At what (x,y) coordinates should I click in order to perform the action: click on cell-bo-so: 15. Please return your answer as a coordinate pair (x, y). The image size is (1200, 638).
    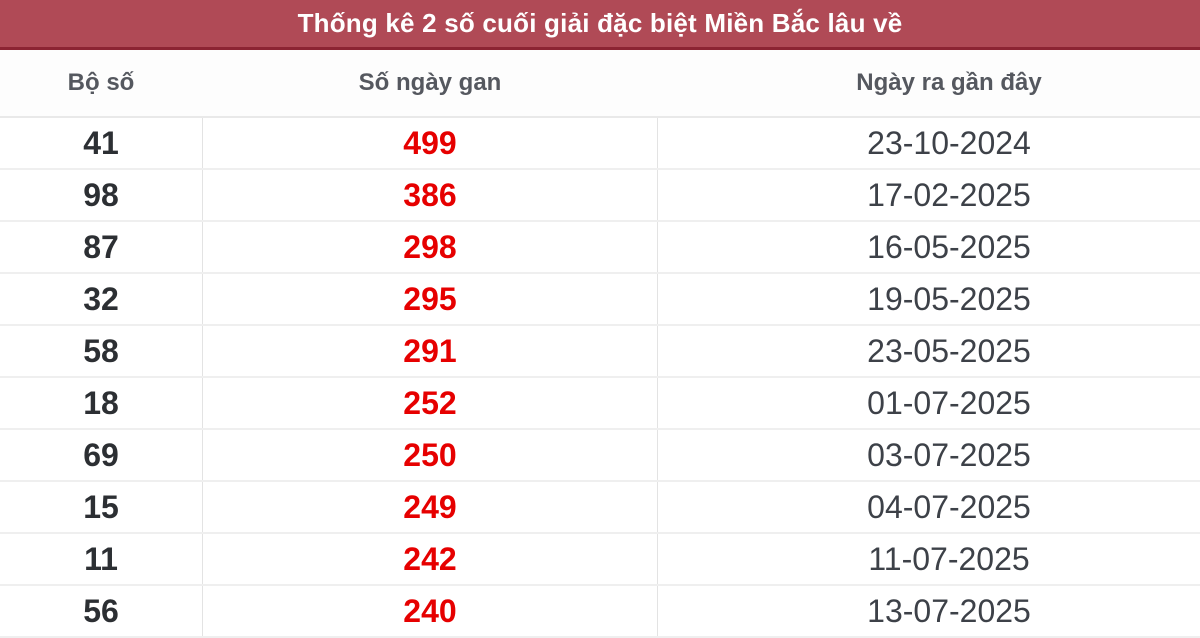
    Looking at the image, I should click on (101, 506).